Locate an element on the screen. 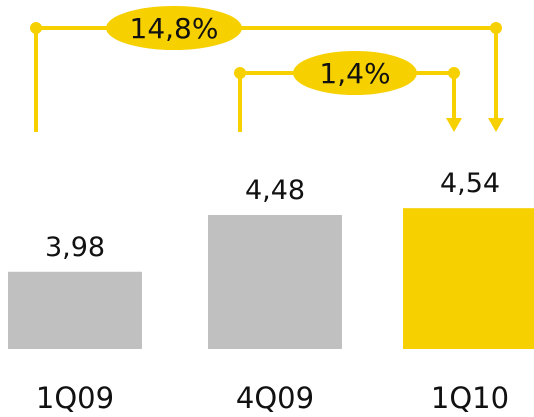 The width and height of the screenshot is (534, 417). value-label-4q09: 4,48 is located at coordinates (275, 190).